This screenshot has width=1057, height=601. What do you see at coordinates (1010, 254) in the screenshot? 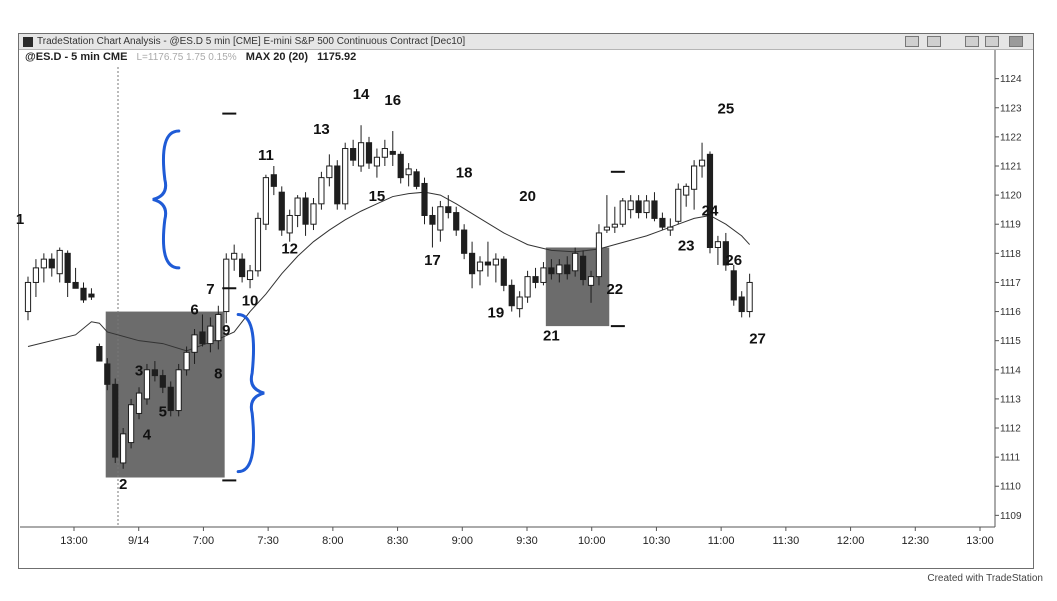
I see `y-tick-label: 1118` at bounding box center [1010, 254].